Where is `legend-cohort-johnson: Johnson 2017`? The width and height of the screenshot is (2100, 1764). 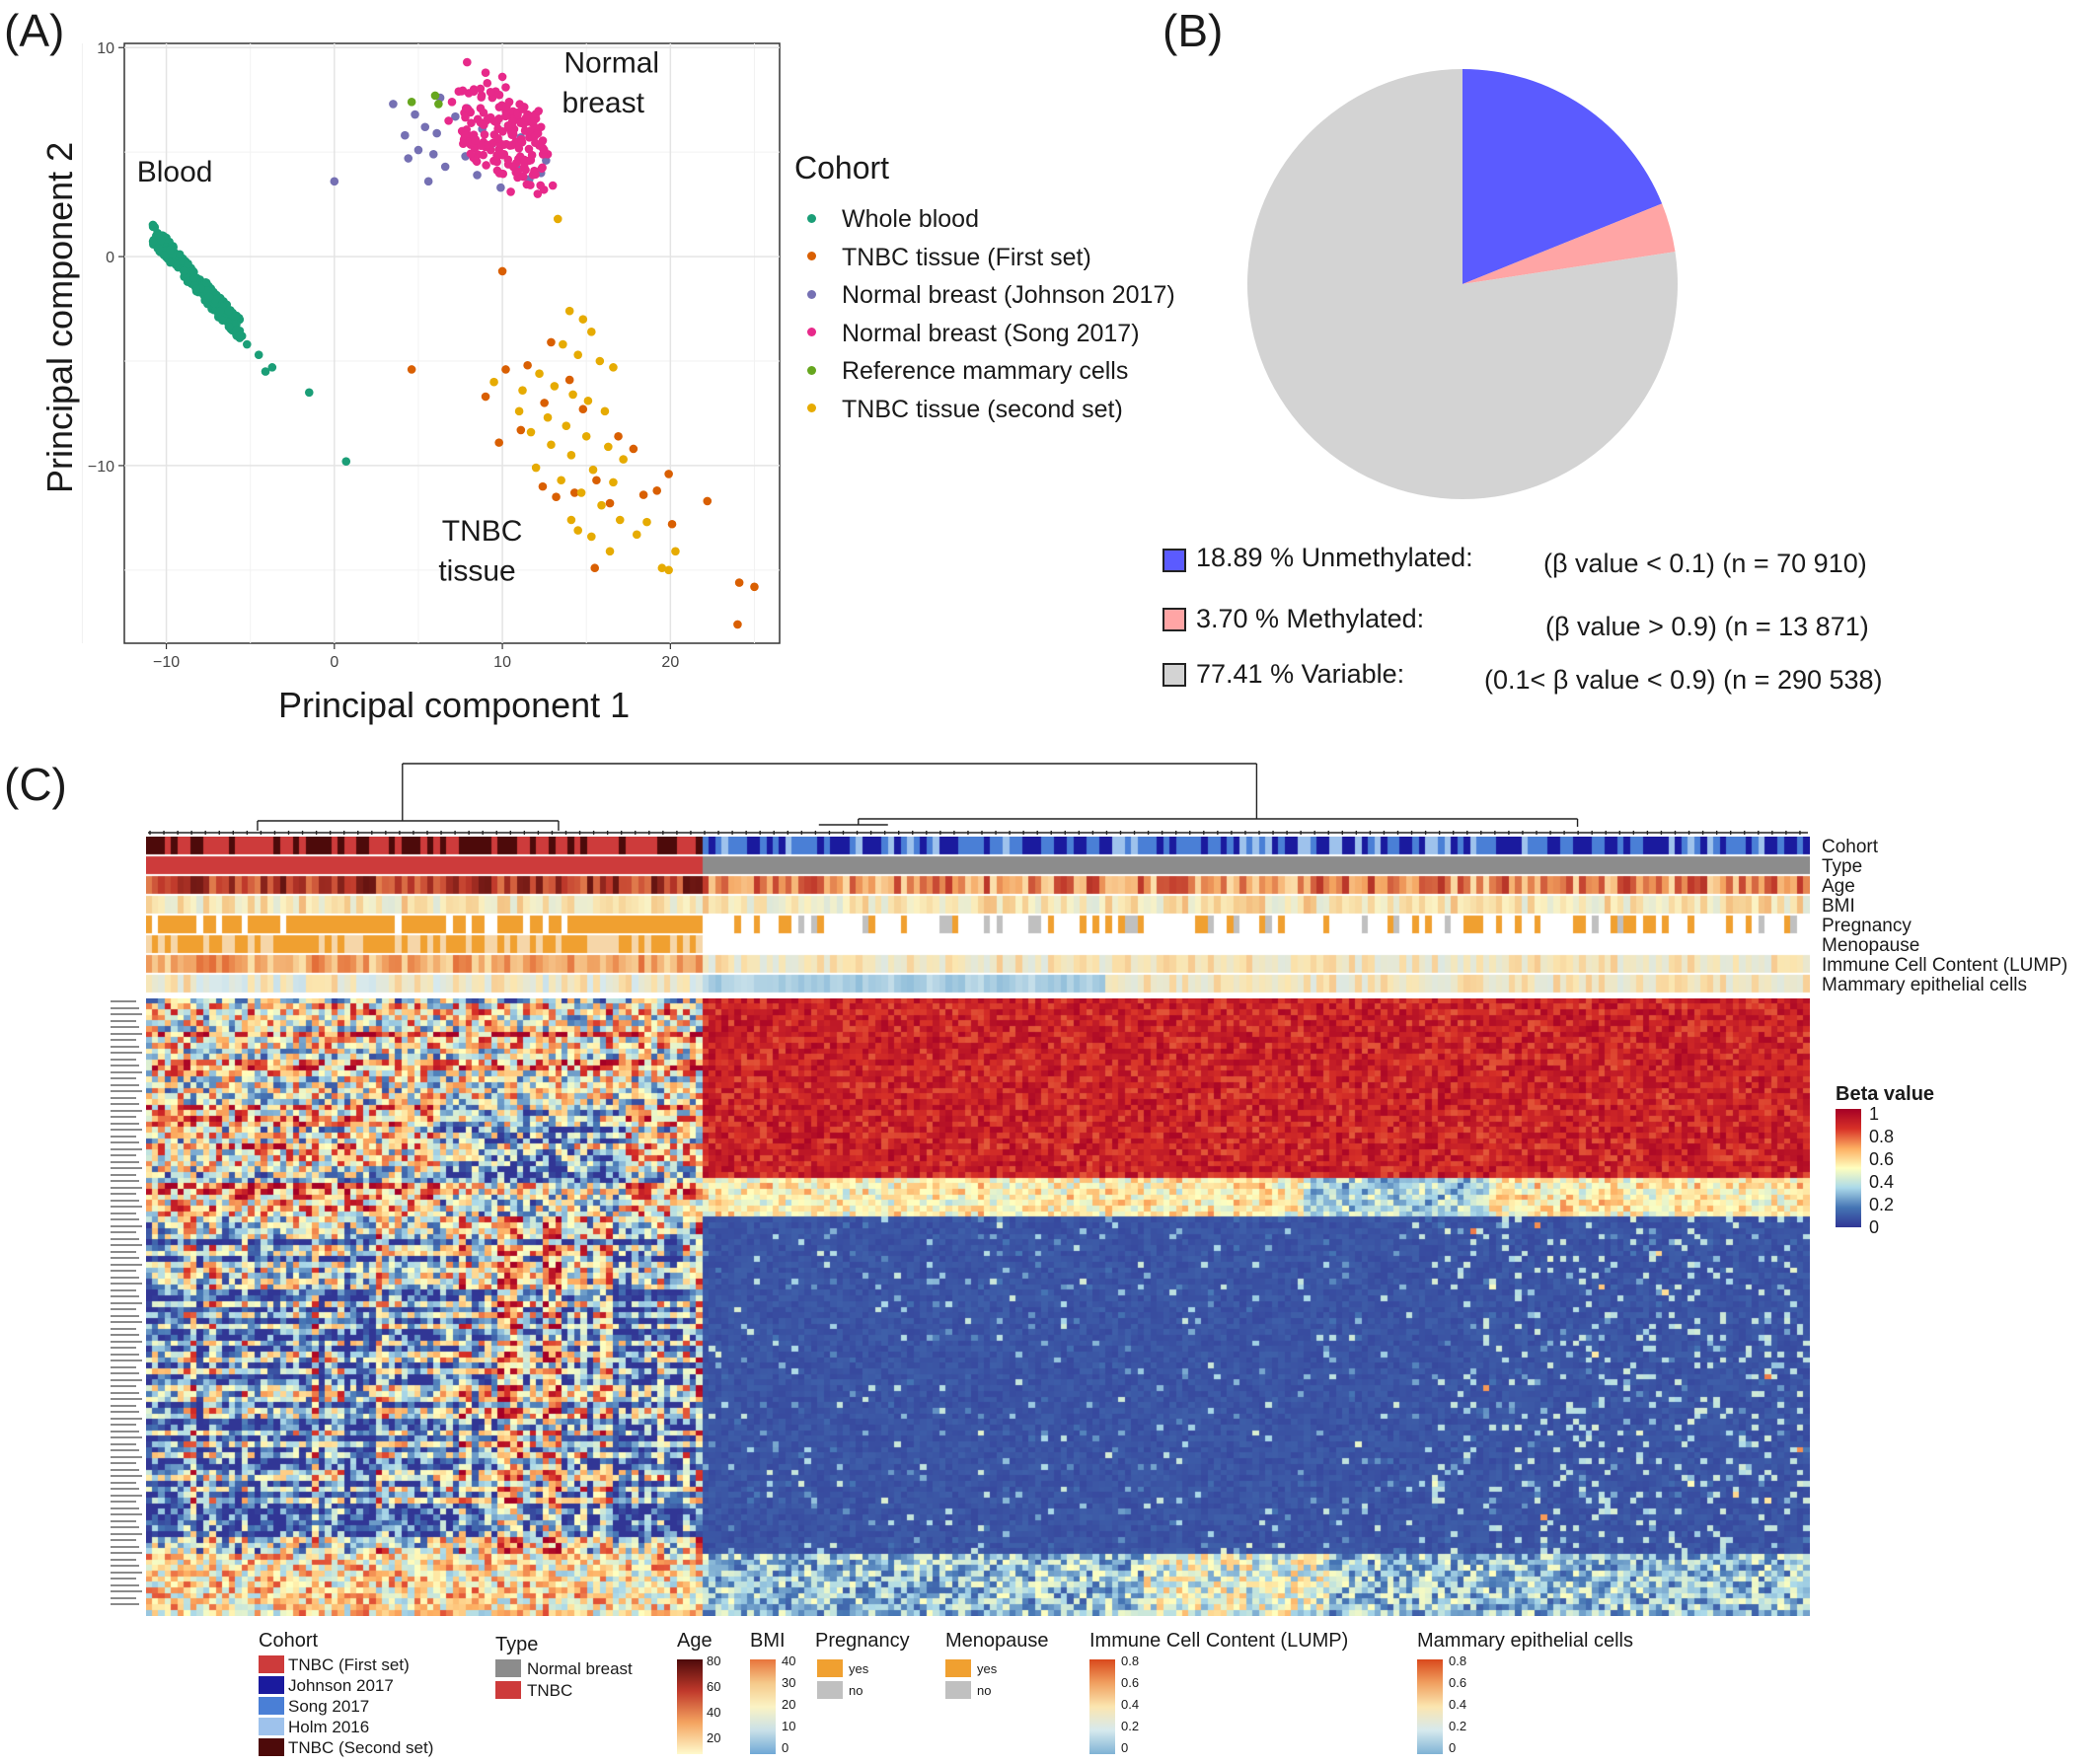
legend-cohort-johnson: Johnson 2017 is located at coordinates (341, 1685).